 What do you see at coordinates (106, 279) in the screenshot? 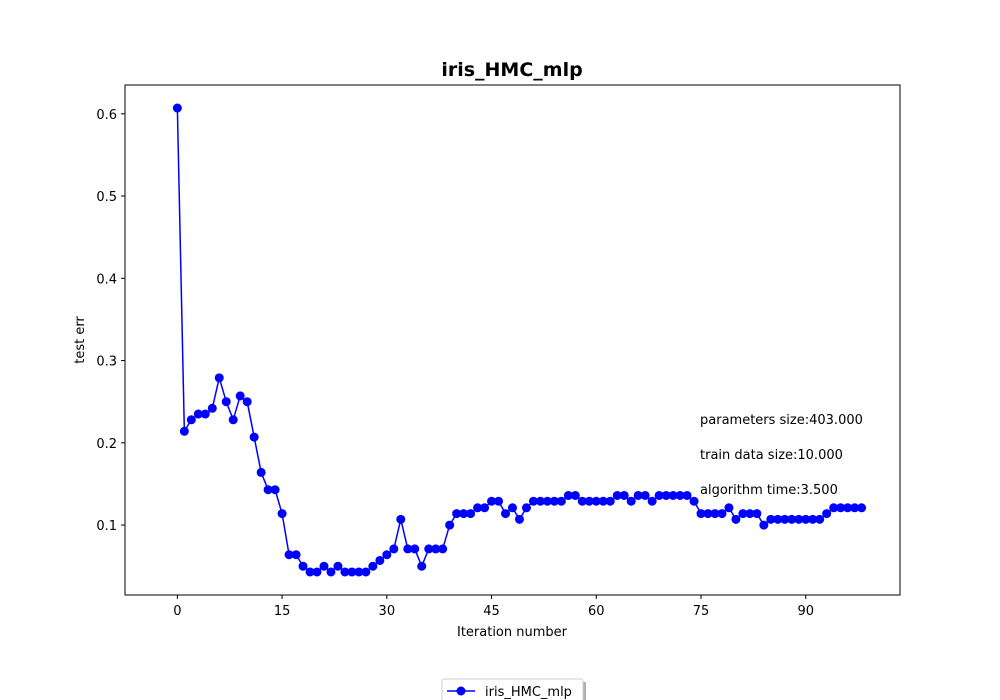
I see `y-tick-label: 0.4` at bounding box center [106, 279].